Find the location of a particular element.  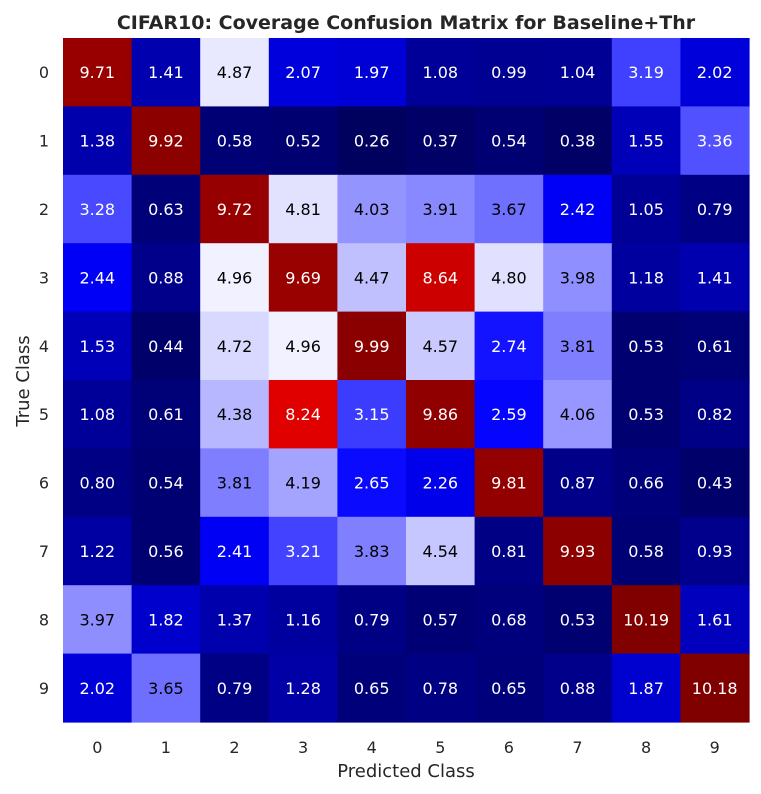

cell-value-label-0-6: 0.99 is located at coordinates (509, 72).